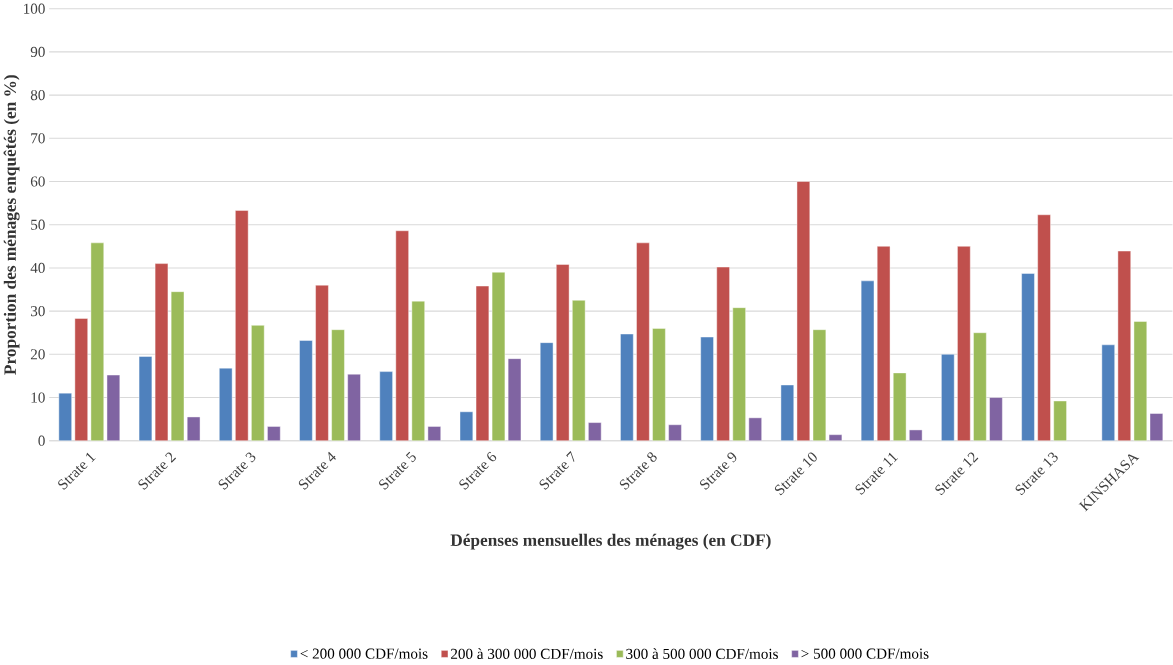 The height and width of the screenshot is (665, 1173). What do you see at coordinates (865, 653) in the screenshot?
I see `legend-label: > 500 000 CDF/mois` at bounding box center [865, 653].